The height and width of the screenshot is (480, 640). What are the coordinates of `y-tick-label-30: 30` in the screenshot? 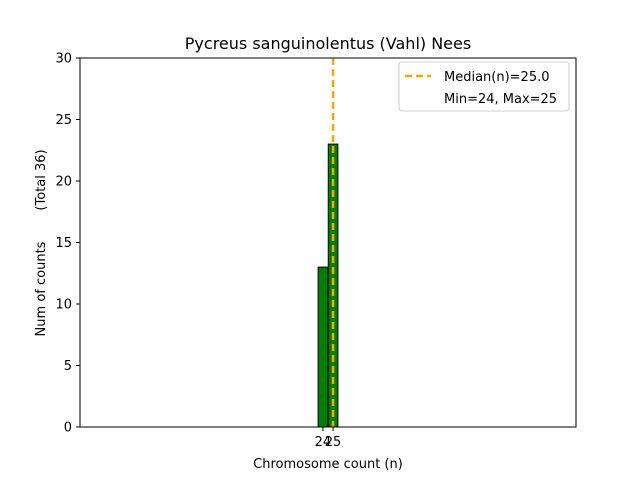 It's located at (63, 59).